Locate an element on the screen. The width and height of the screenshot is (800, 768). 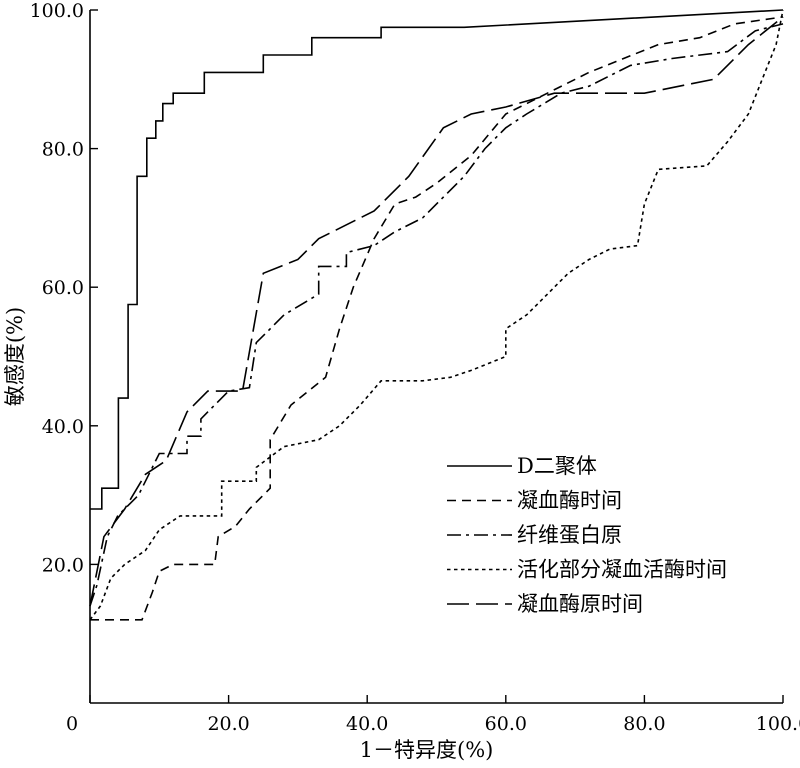
x-axis-title: 1－特异度(%) is located at coordinates (427, 750).